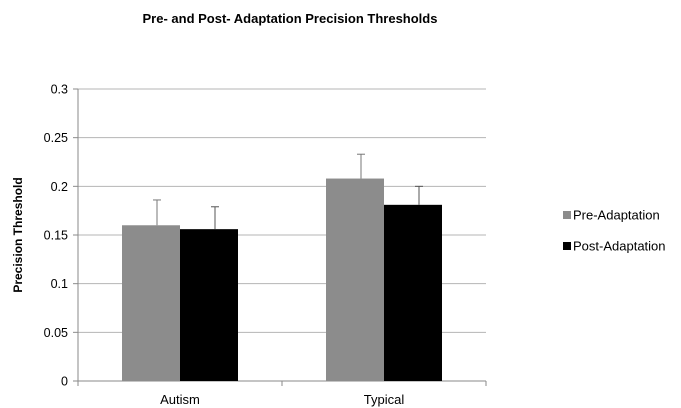 The width and height of the screenshot is (681, 408). I want to click on x-category-label: Typical, so click(384, 399).